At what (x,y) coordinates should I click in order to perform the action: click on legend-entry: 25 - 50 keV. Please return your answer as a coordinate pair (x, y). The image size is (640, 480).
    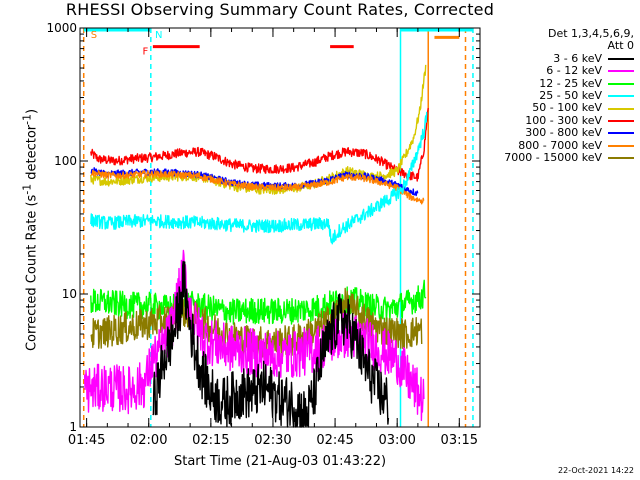
    Looking at the image, I should click on (569, 96).